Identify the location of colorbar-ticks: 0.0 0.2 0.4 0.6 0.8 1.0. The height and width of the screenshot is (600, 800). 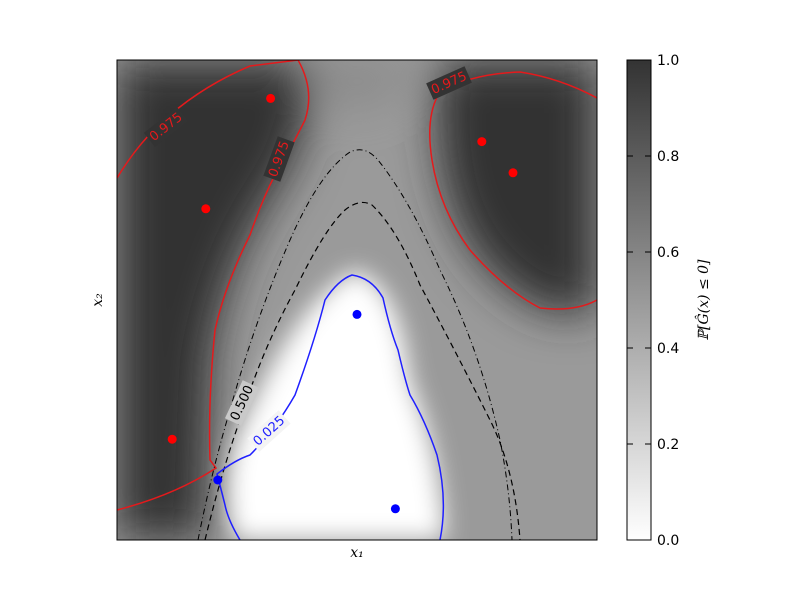
(653, 301).